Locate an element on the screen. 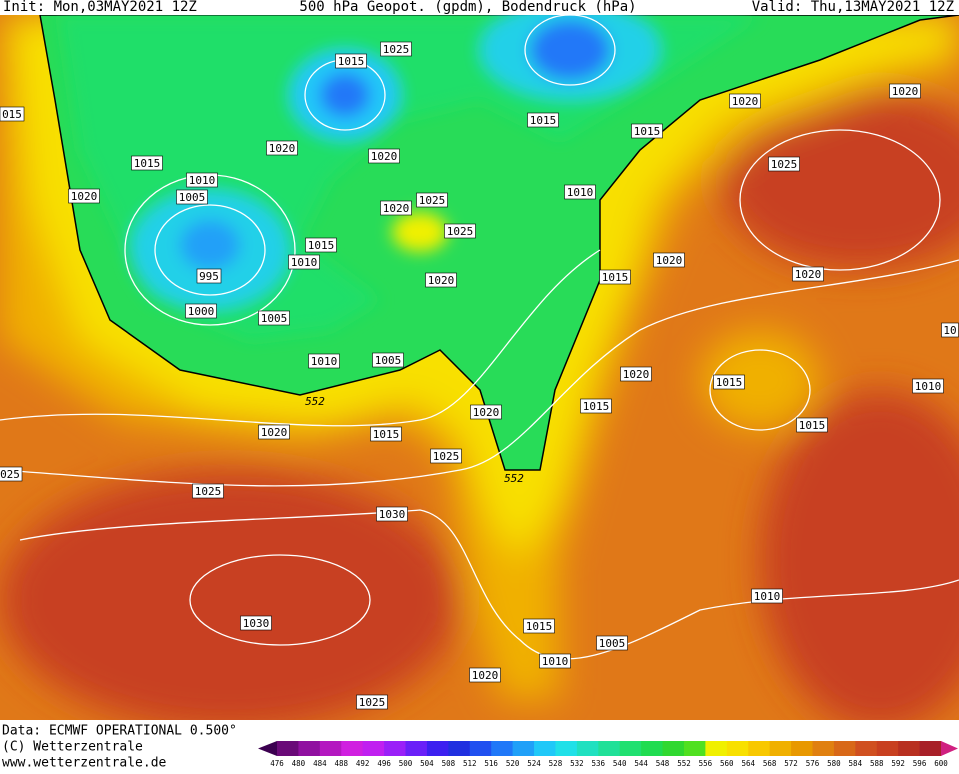  colorbar-label: 504 is located at coordinates (427, 763).